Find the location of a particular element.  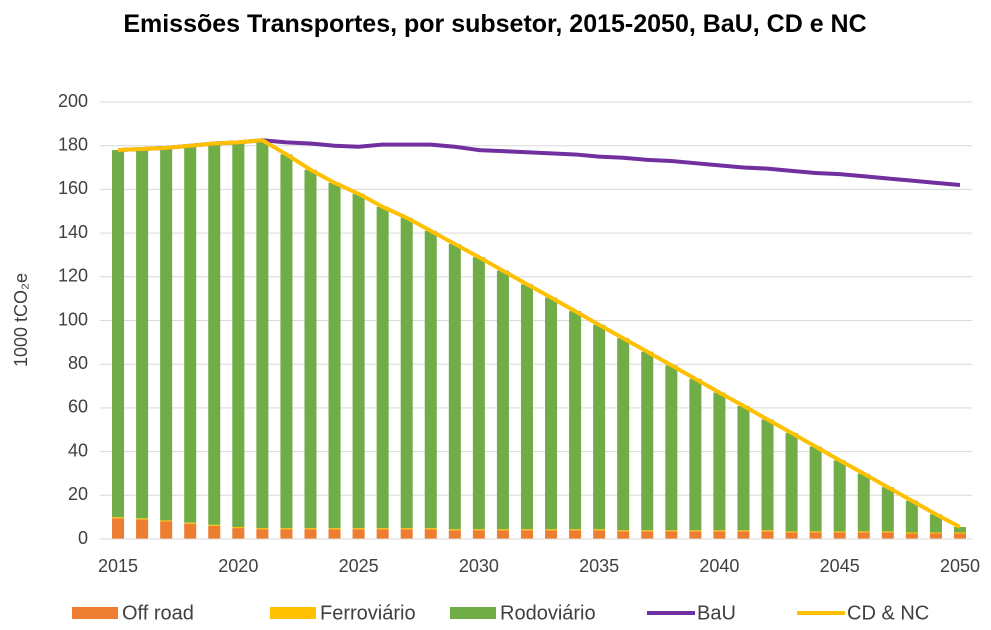

y-tick-label: 160 is located at coordinates (73, 188).